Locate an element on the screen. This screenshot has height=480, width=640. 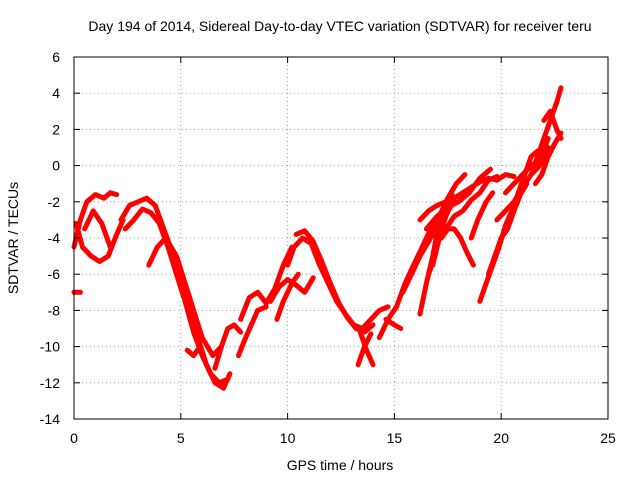
x-tick-label: 25 is located at coordinates (608, 438).